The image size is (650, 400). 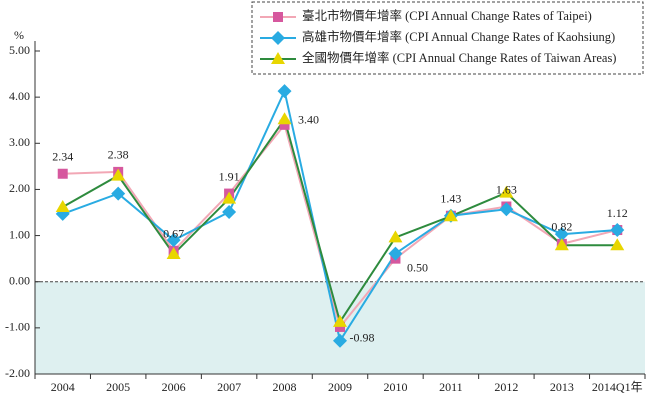 I want to click on x-tick-label: 2013, so click(x=562, y=387).